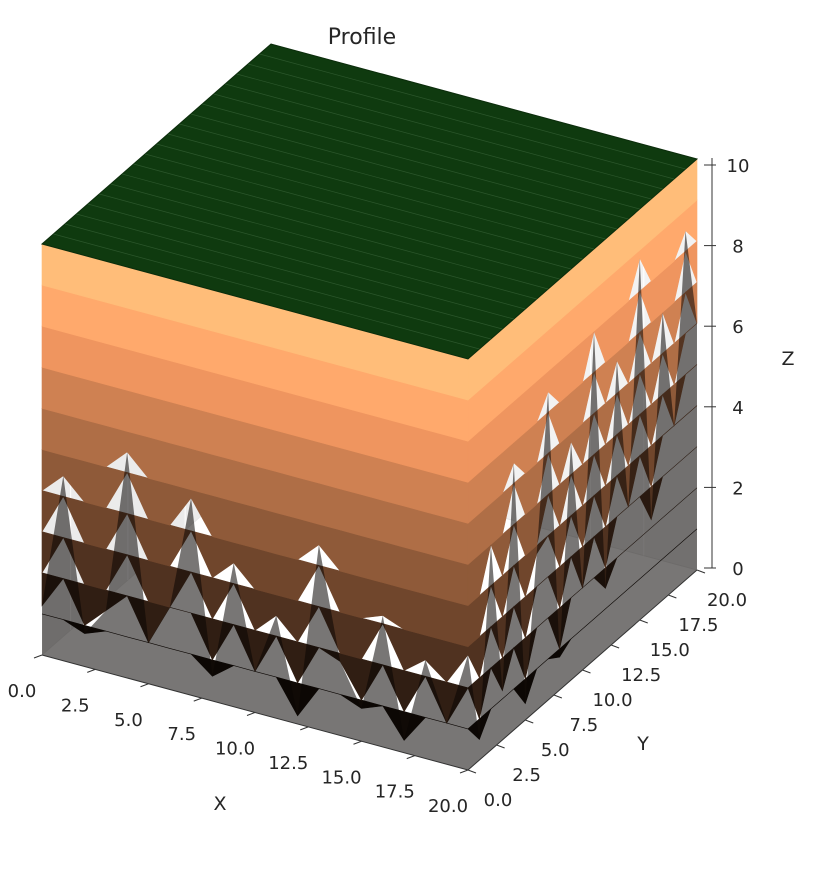  What do you see at coordinates (235, 749) in the screenshot?
I see `x-tick-label: 10.0` at bounding box center [235, 749].